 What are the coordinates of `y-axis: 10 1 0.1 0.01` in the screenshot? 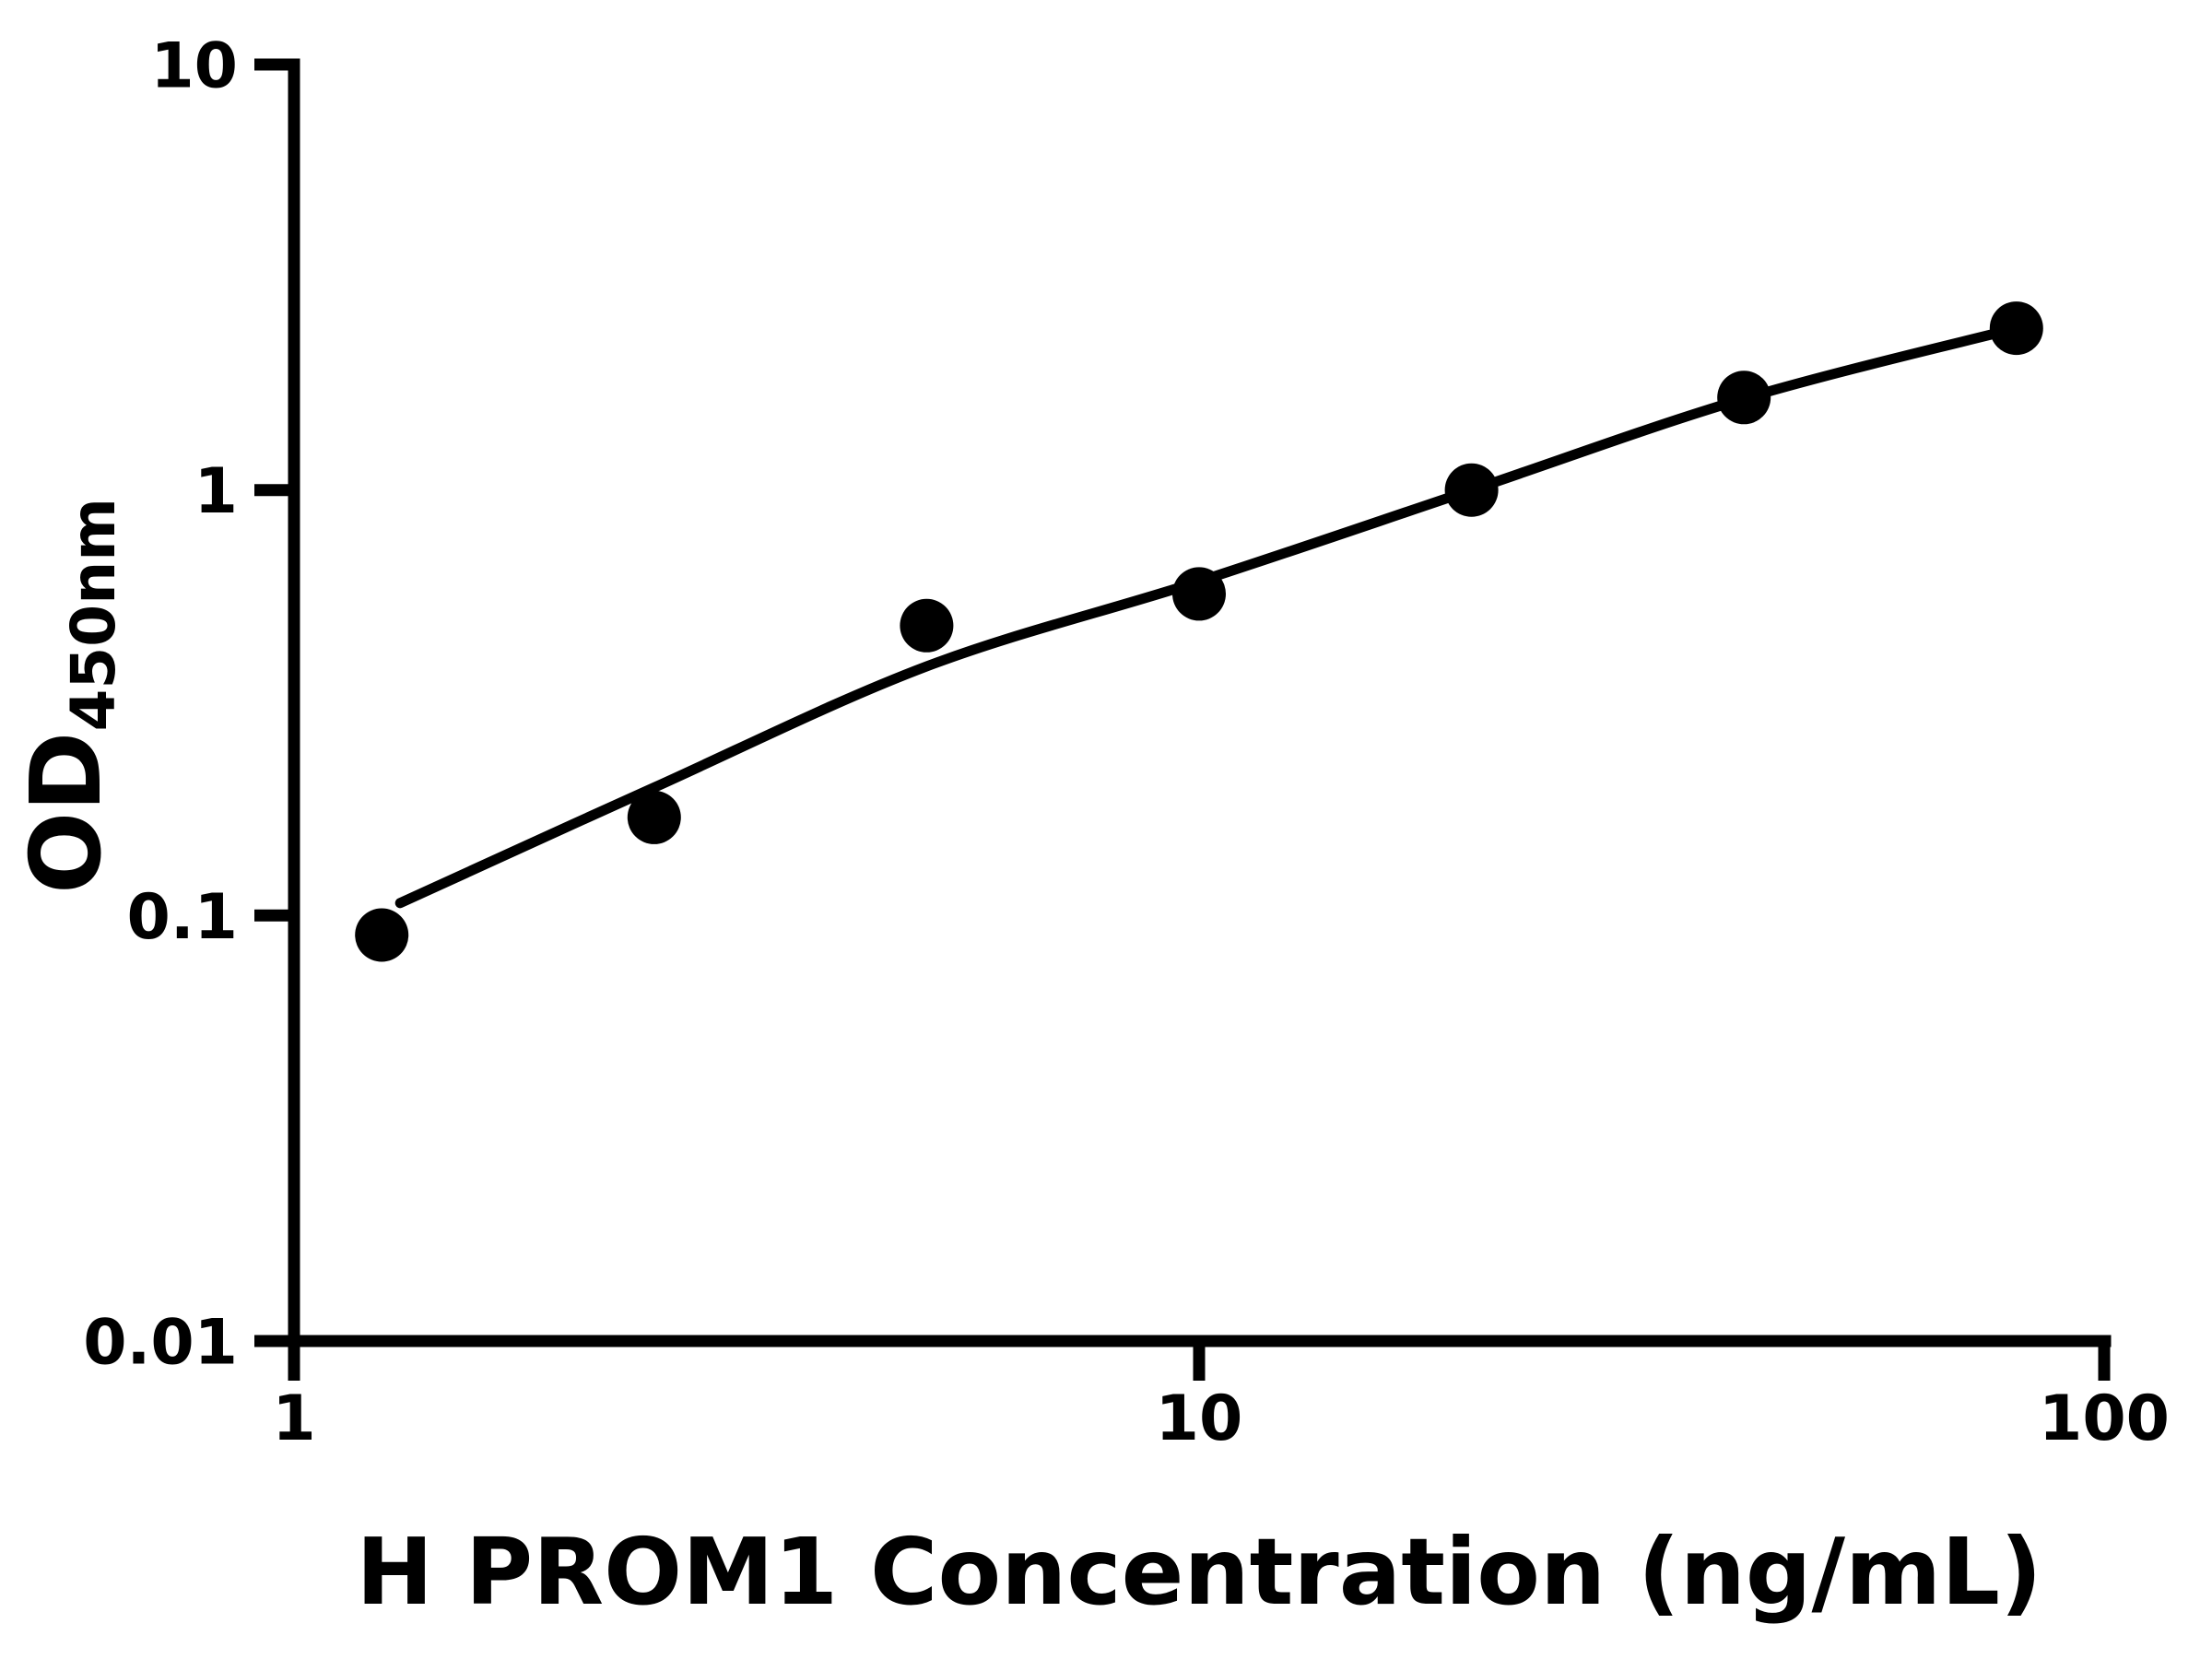 It's located at (191, 704).